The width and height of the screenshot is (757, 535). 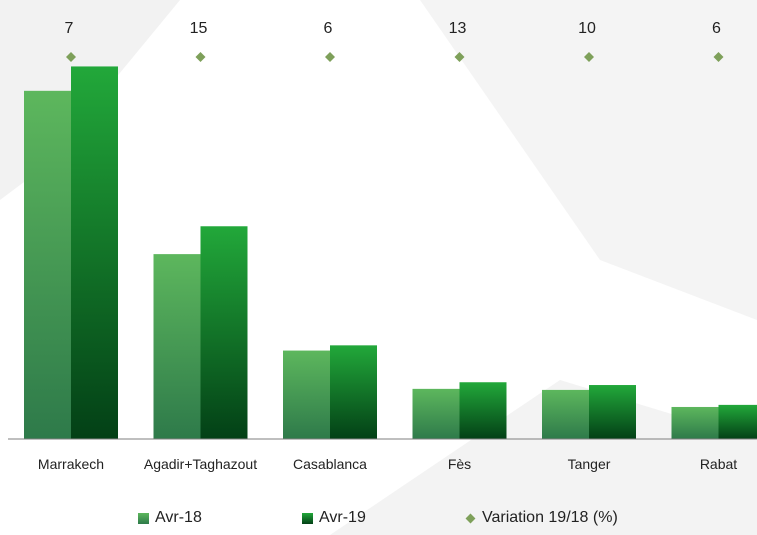 I want to click on legend-item-avr18: Avr-18, so click(x=170, y=518).